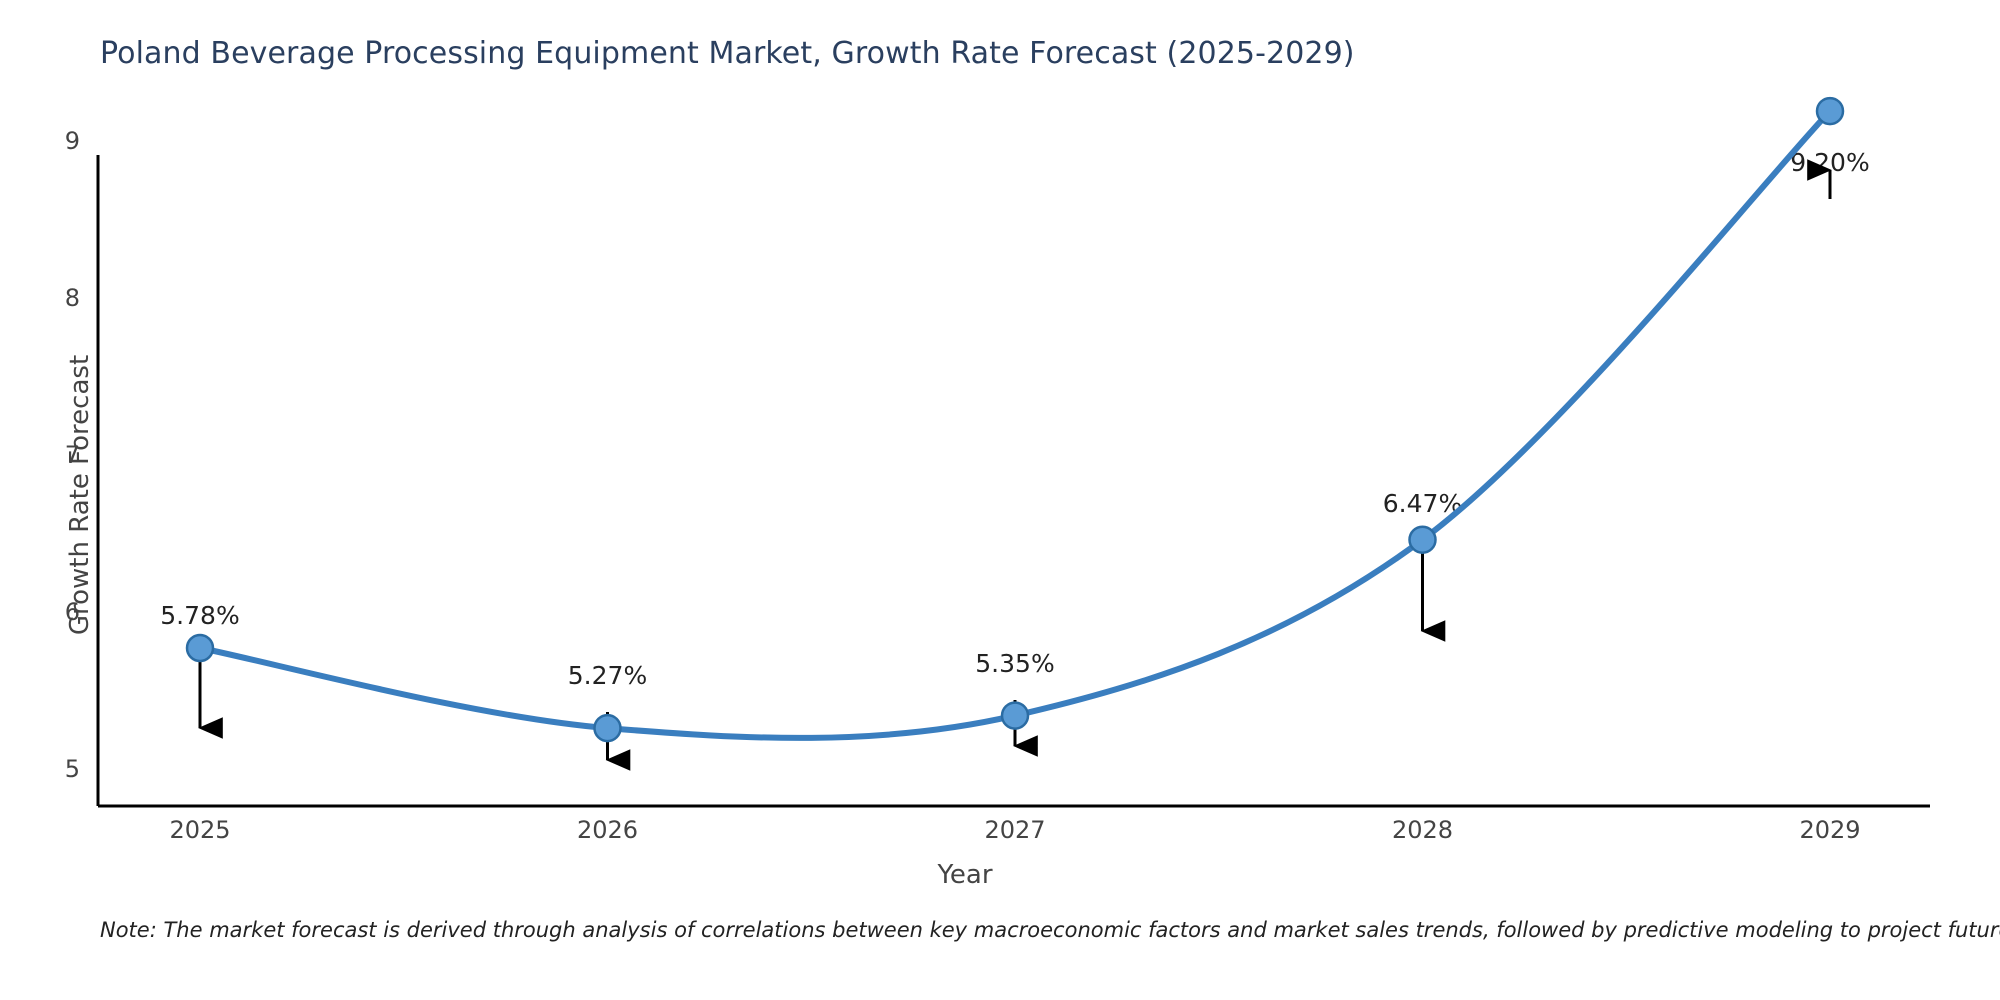  Describe the element at coordinates (965, 875) in the screenshot. I see `x-axis-title: Year` at that location.